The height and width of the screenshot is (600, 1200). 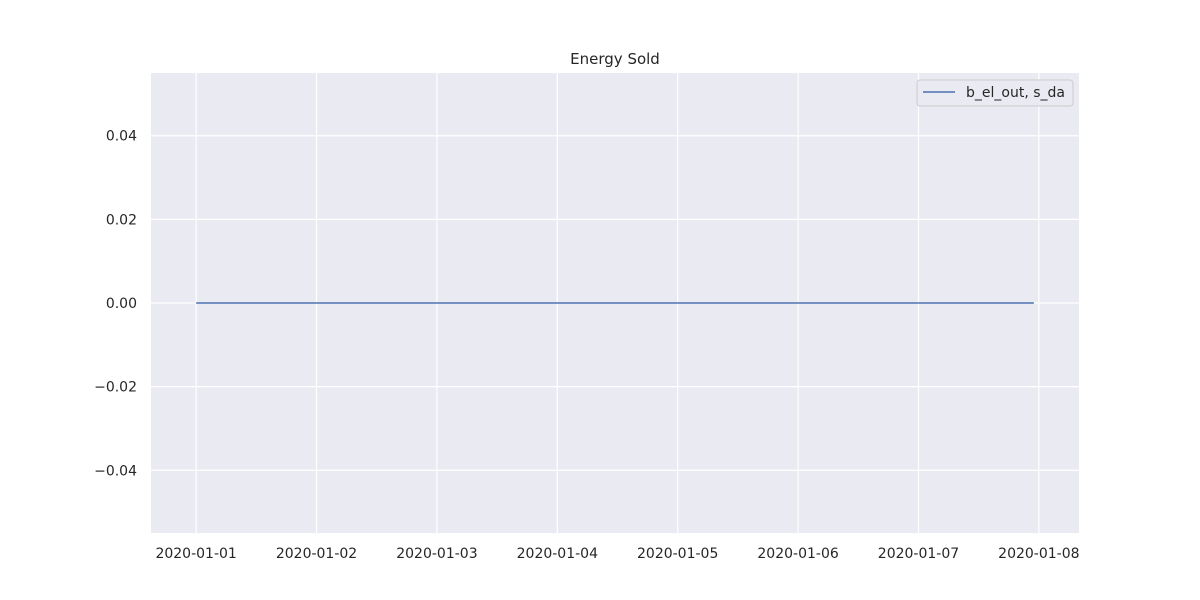 What do you see at coordinates (121, 304) in the screenshot?
I see `y-tick-label: 0.00` at bounding box center [121, 304].